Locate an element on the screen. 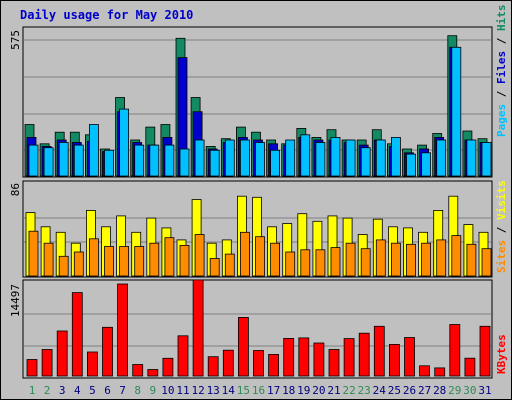 This screenshot has height=400, width=512. legend-sep-2: / is located at coordinates (501, 41).